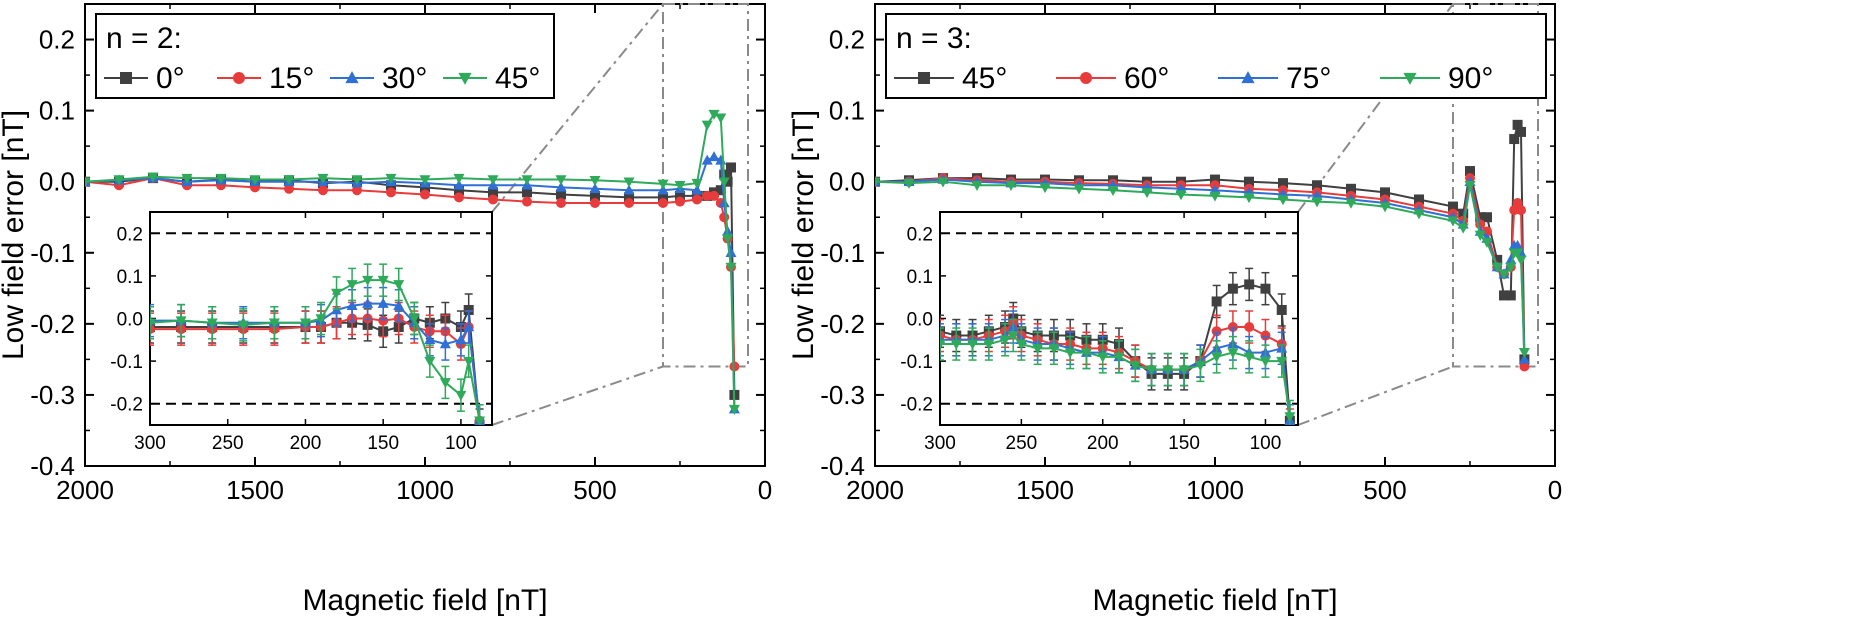  I want to click on x-tick-label: 500, so click(594, 490).